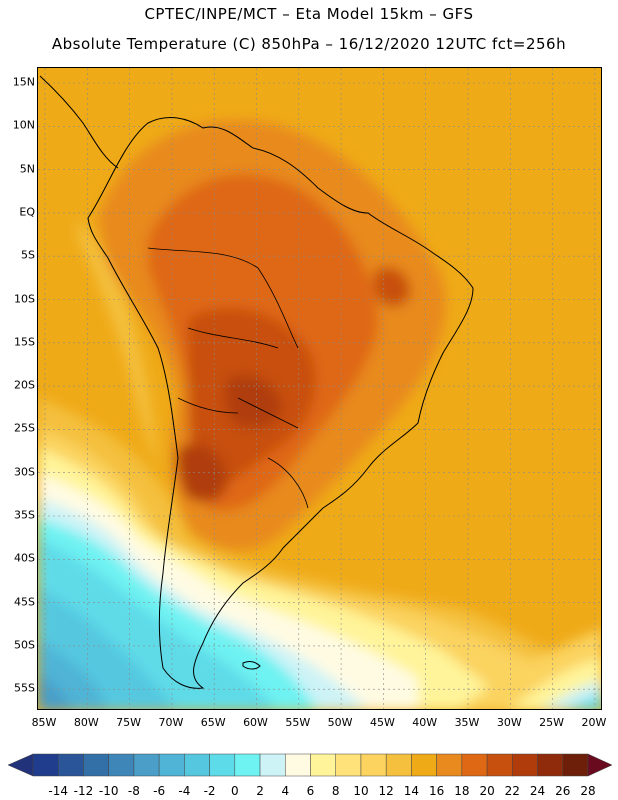  I want to click on longitude-label: 50W, so click(340, 722).